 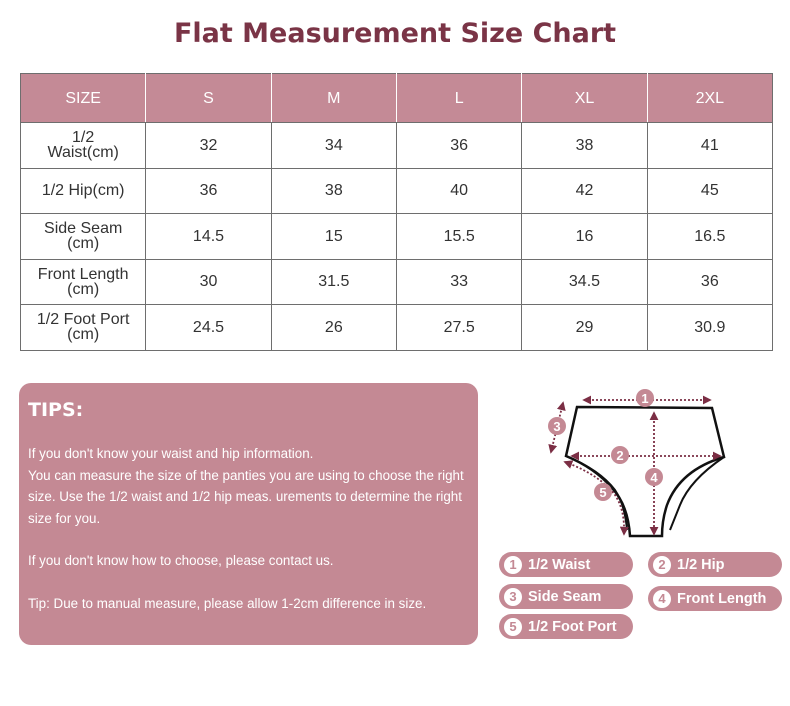 I want to click on marker-4: 4, so click(x=654, y=477).